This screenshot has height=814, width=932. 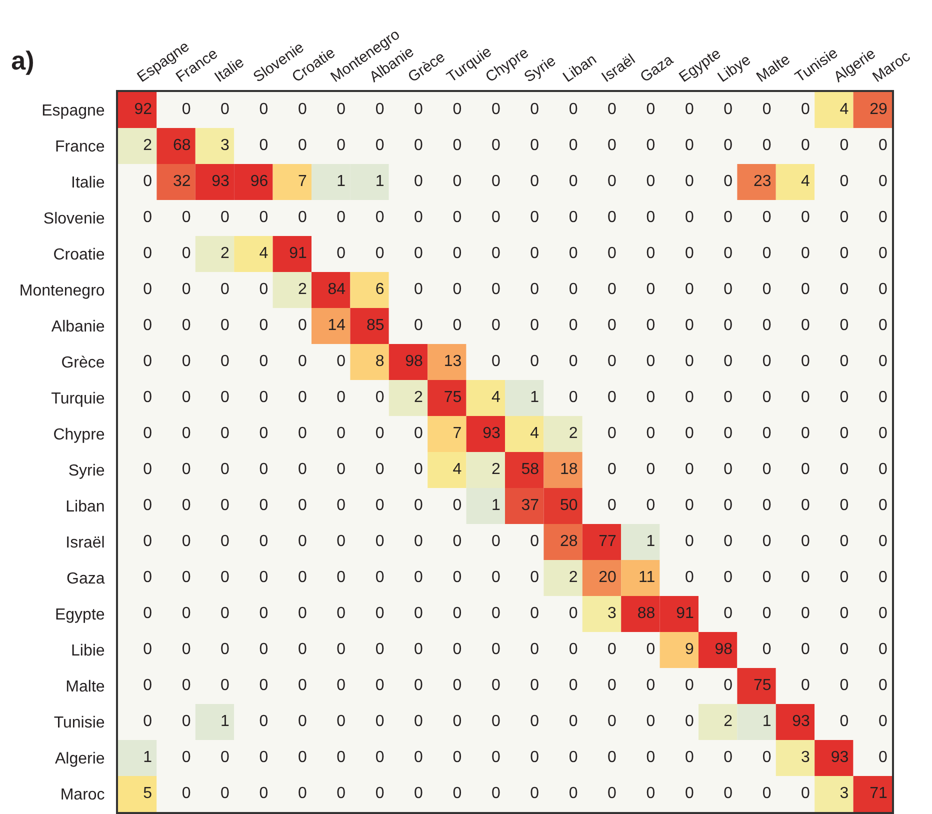 What do you see at coordinates (569, 469) in the screenshot?
I see `data-label: 18` at bounding box center [569, 469].